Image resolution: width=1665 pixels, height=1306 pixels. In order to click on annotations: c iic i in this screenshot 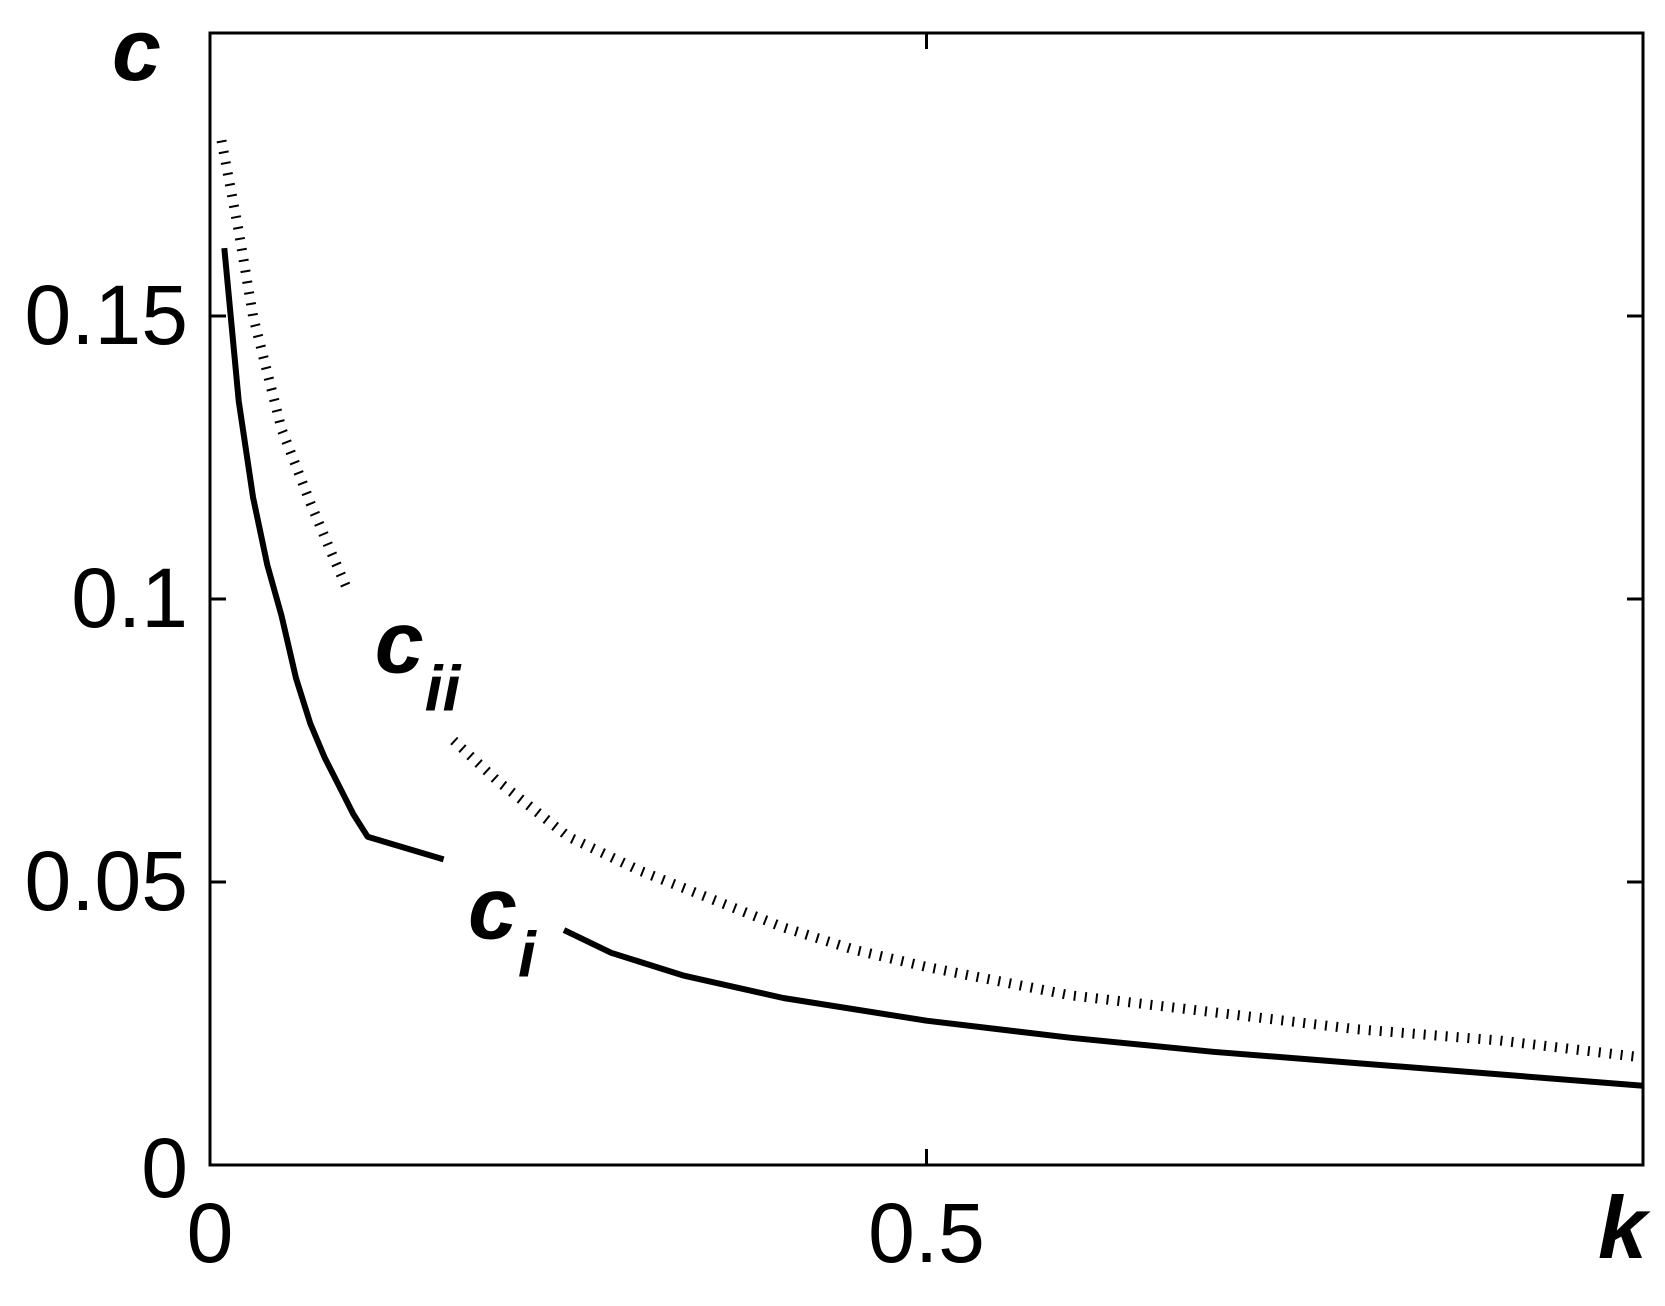, I will do `click(456, 792)`.